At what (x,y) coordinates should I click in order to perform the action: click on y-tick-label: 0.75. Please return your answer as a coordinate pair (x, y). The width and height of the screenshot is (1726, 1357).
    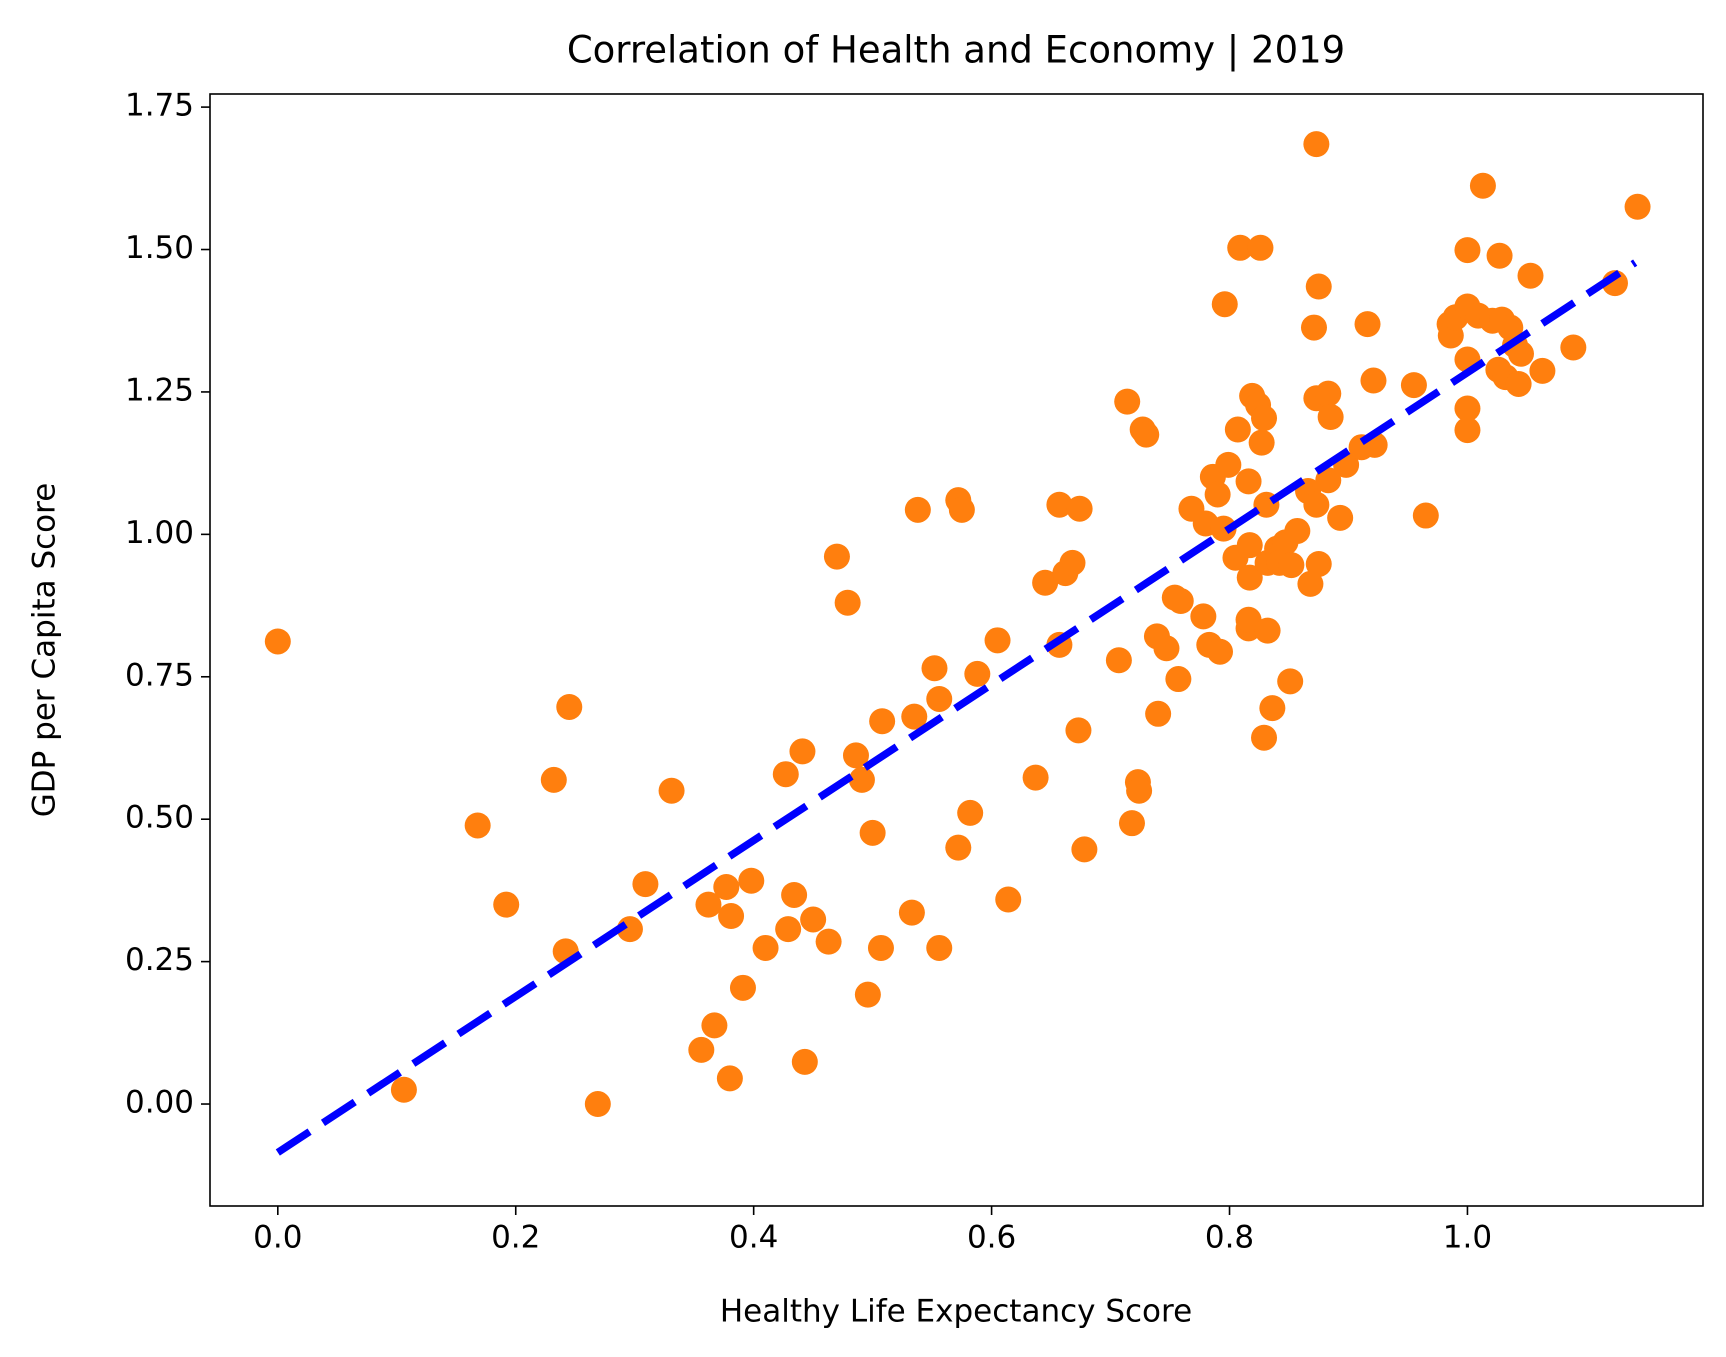
    Looking at the image, I should click on (159, 675).